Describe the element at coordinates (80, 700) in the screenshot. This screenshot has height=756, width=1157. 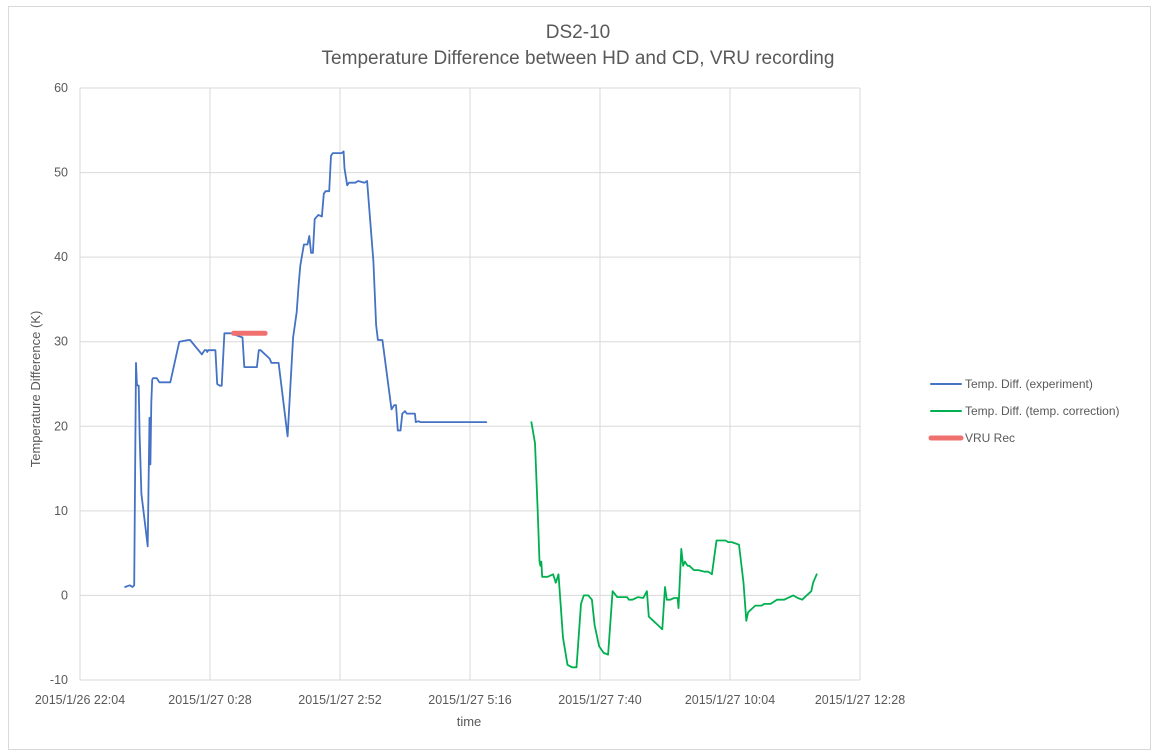
I see `x-tick-label: 2015/1/26 22:04` at that location.